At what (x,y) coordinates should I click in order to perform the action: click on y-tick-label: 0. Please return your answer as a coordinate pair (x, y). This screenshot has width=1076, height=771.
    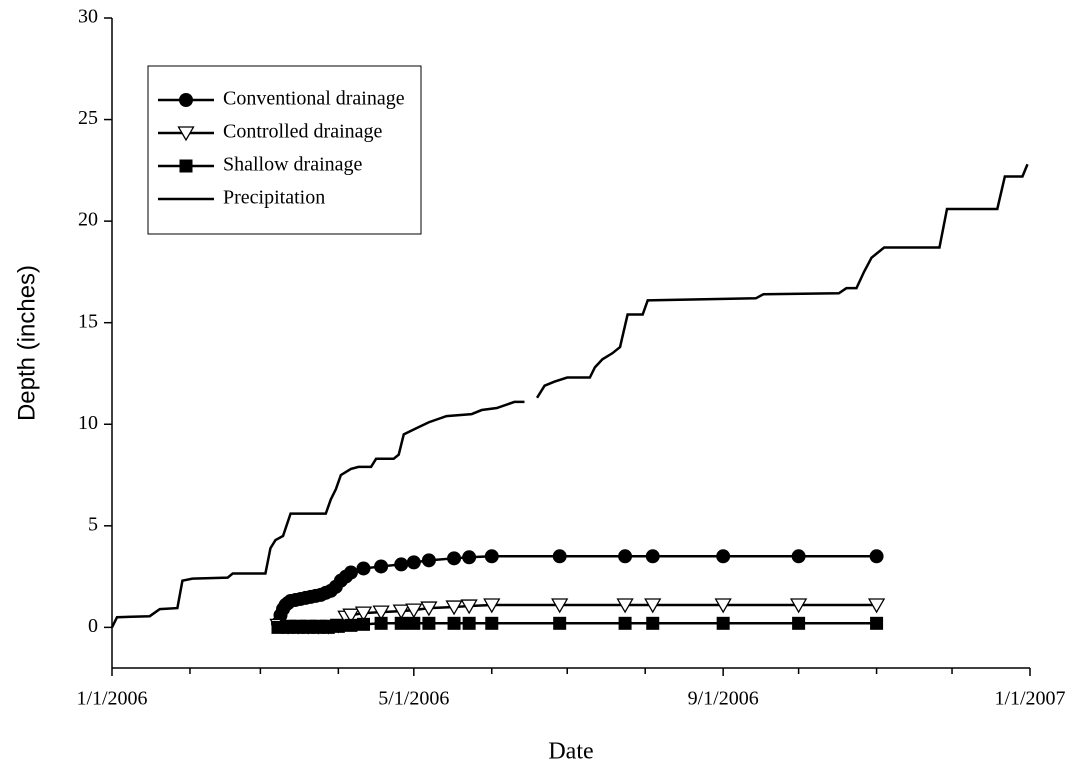
    Looking at the image, I should click on (93, 626).